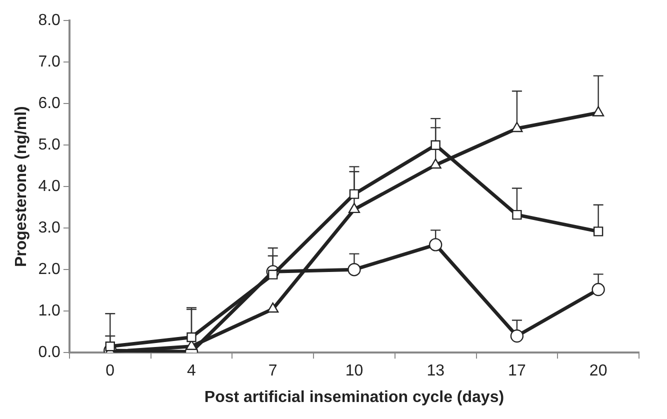 The height and width of the screenshot is (419, 667). Describe the element at coordinates (598, 371) in the screenshot. I see `x-tick-label: 20` at that location.